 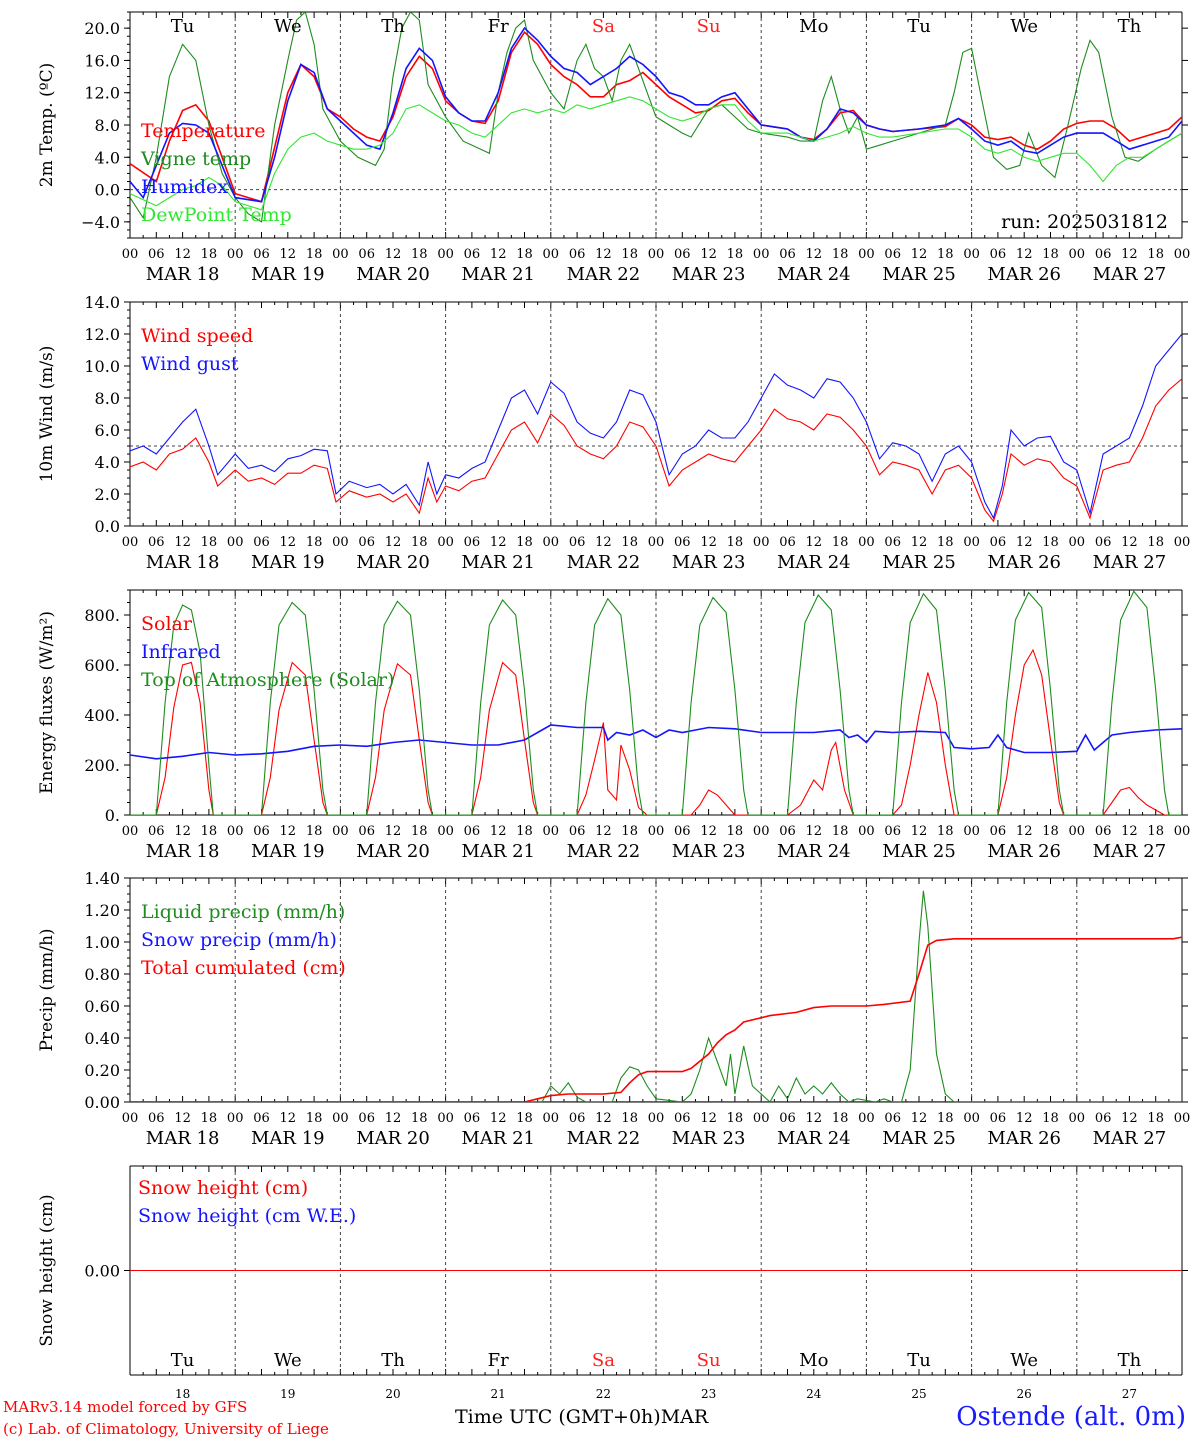 What do you see at coordinates (197, 336) in the screenshot?
I see `legend-entry: Wind speed` at bounding box center [197, 336].